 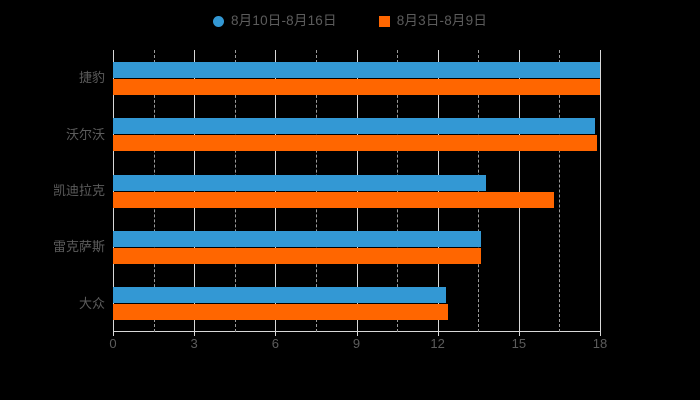 What do you see at coordinates (78, 190) in the screenshot?
I see `y-axis-label: 凯迪拉克` at bounding box center [78, 190].